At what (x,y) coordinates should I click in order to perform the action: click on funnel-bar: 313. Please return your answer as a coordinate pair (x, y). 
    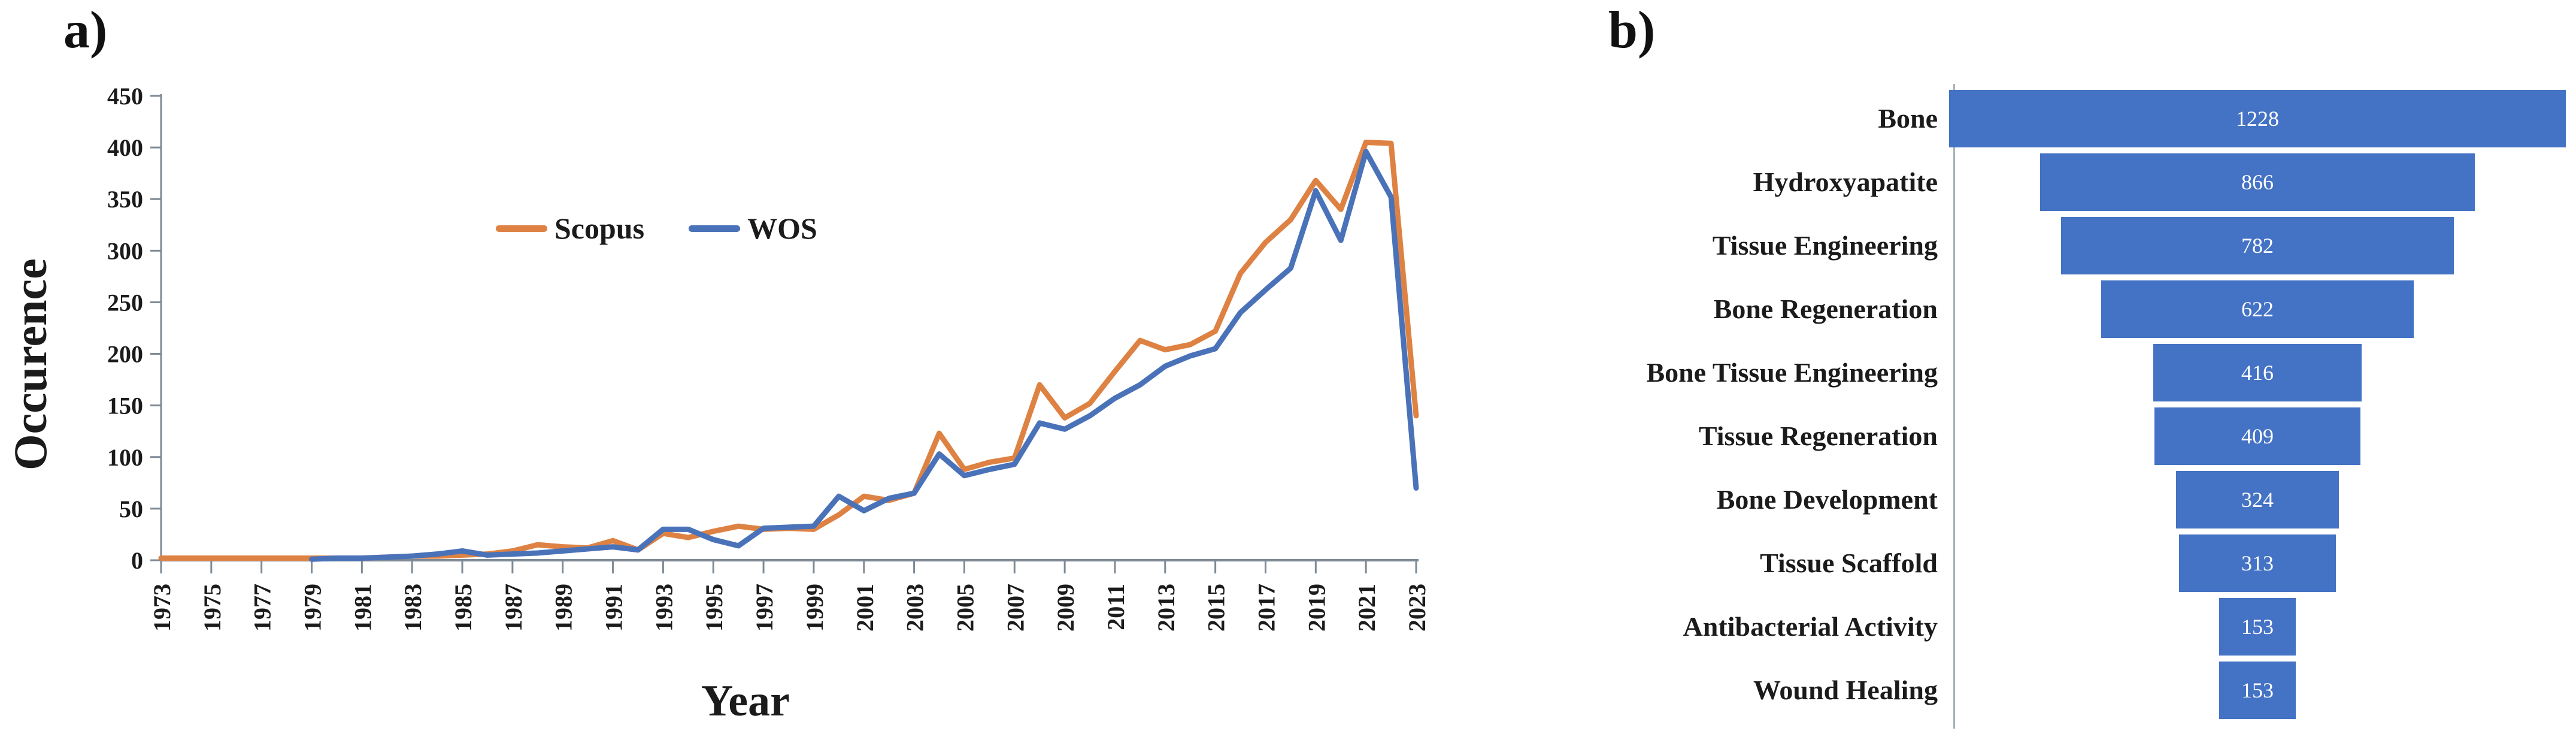
    Looking at the image, I should click on (2257, 563).